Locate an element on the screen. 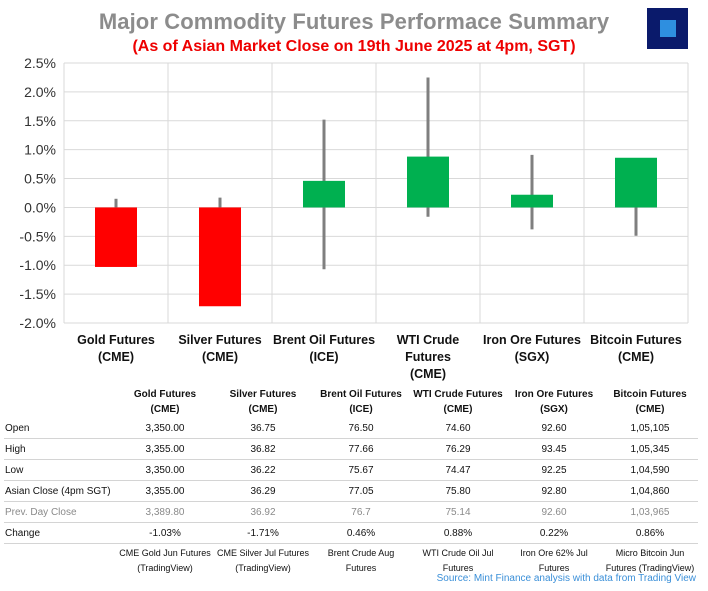 The height and width of the screenshot is (591, 708). table-column-header: WTI Crude Futures (CME) is located at coordinates (458, 402).